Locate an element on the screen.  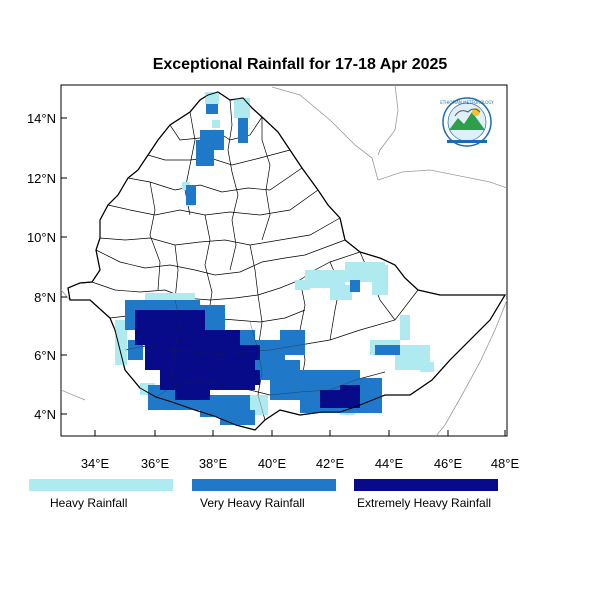
map-title: Exceptional Rainfall for 17-18 Apr 2025 is located at coordinates (300, 64).